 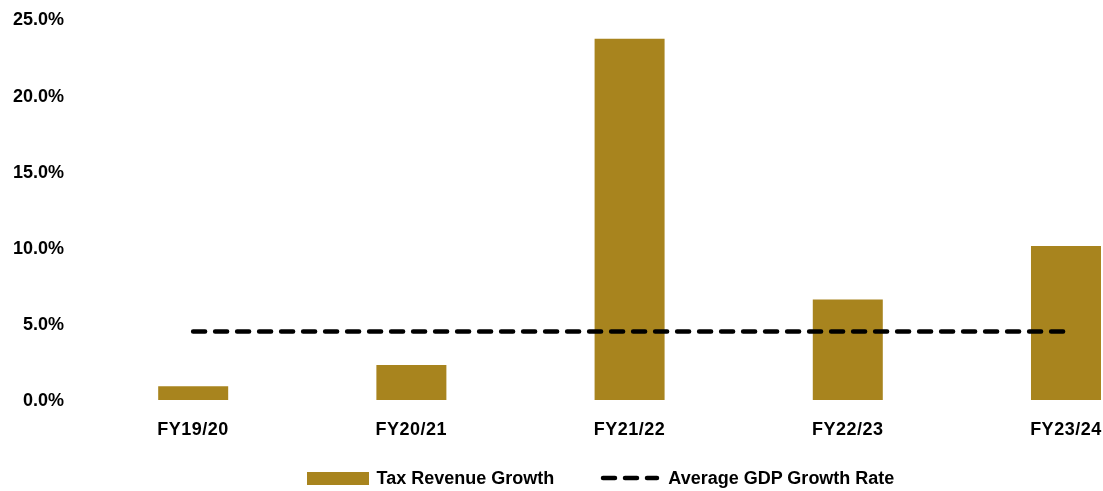 I want to click on x-tick-label: FY22/23, so click(x=847, y=428).